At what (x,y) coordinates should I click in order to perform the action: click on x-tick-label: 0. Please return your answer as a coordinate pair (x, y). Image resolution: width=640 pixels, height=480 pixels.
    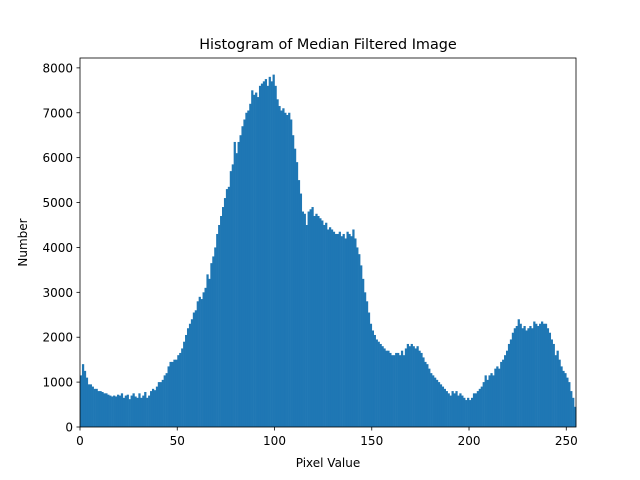
    Looking at the image, I should click on (80, 441).